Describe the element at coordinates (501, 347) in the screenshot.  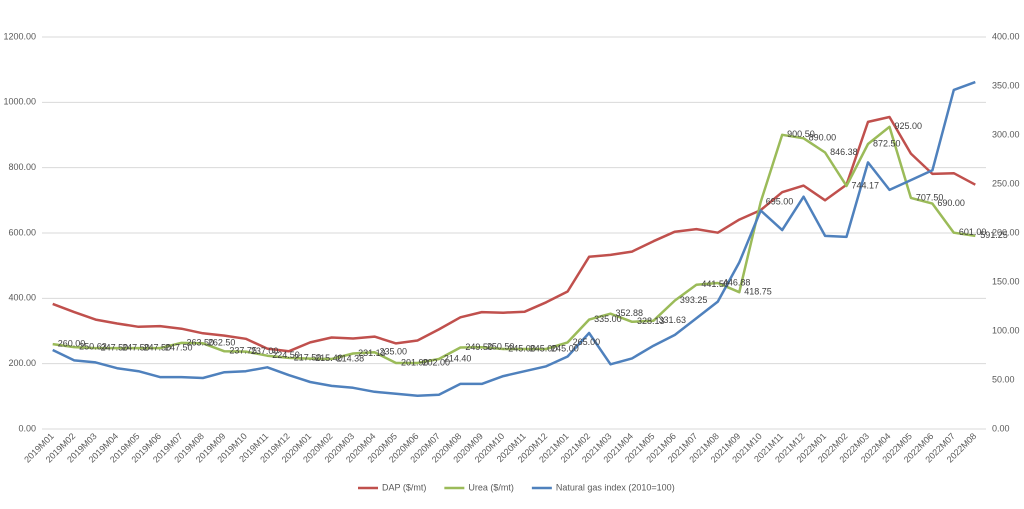
I see `data-label: 250.50` at that location.